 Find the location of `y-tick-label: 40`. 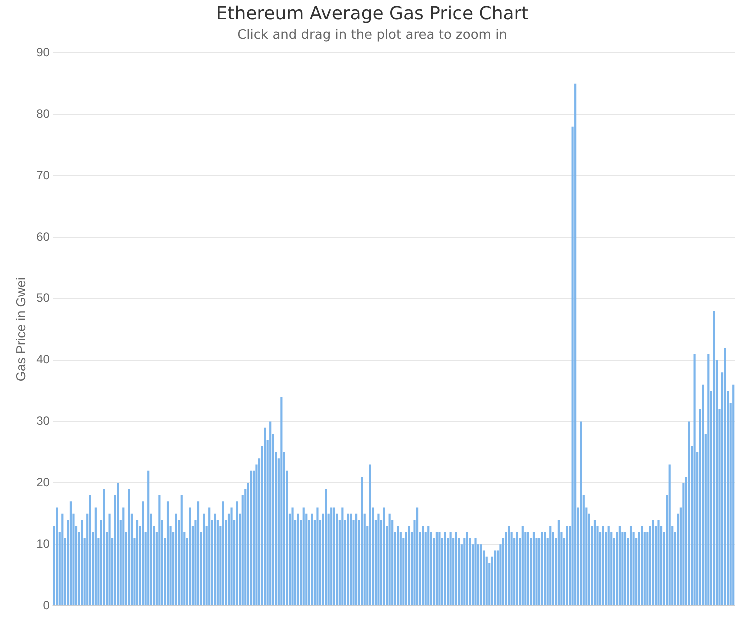

y-tick-label: 40 is located at coordinates (43, 359).